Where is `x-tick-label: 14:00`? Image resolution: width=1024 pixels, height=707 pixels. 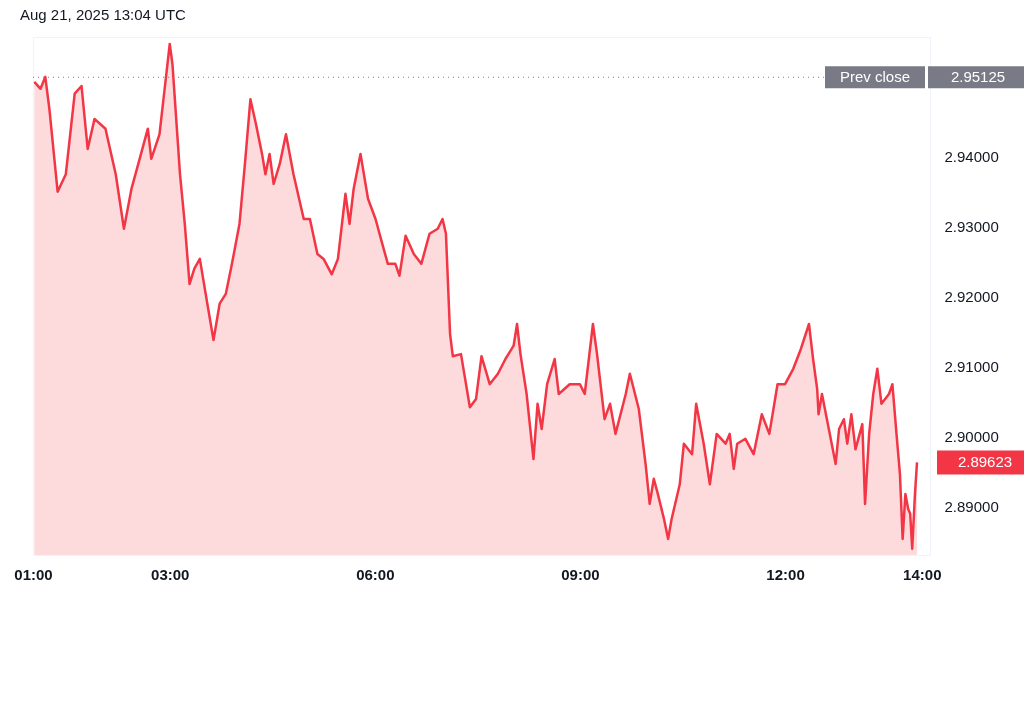
x-tick-label: 14:00 is located at coordinates (922, 574).